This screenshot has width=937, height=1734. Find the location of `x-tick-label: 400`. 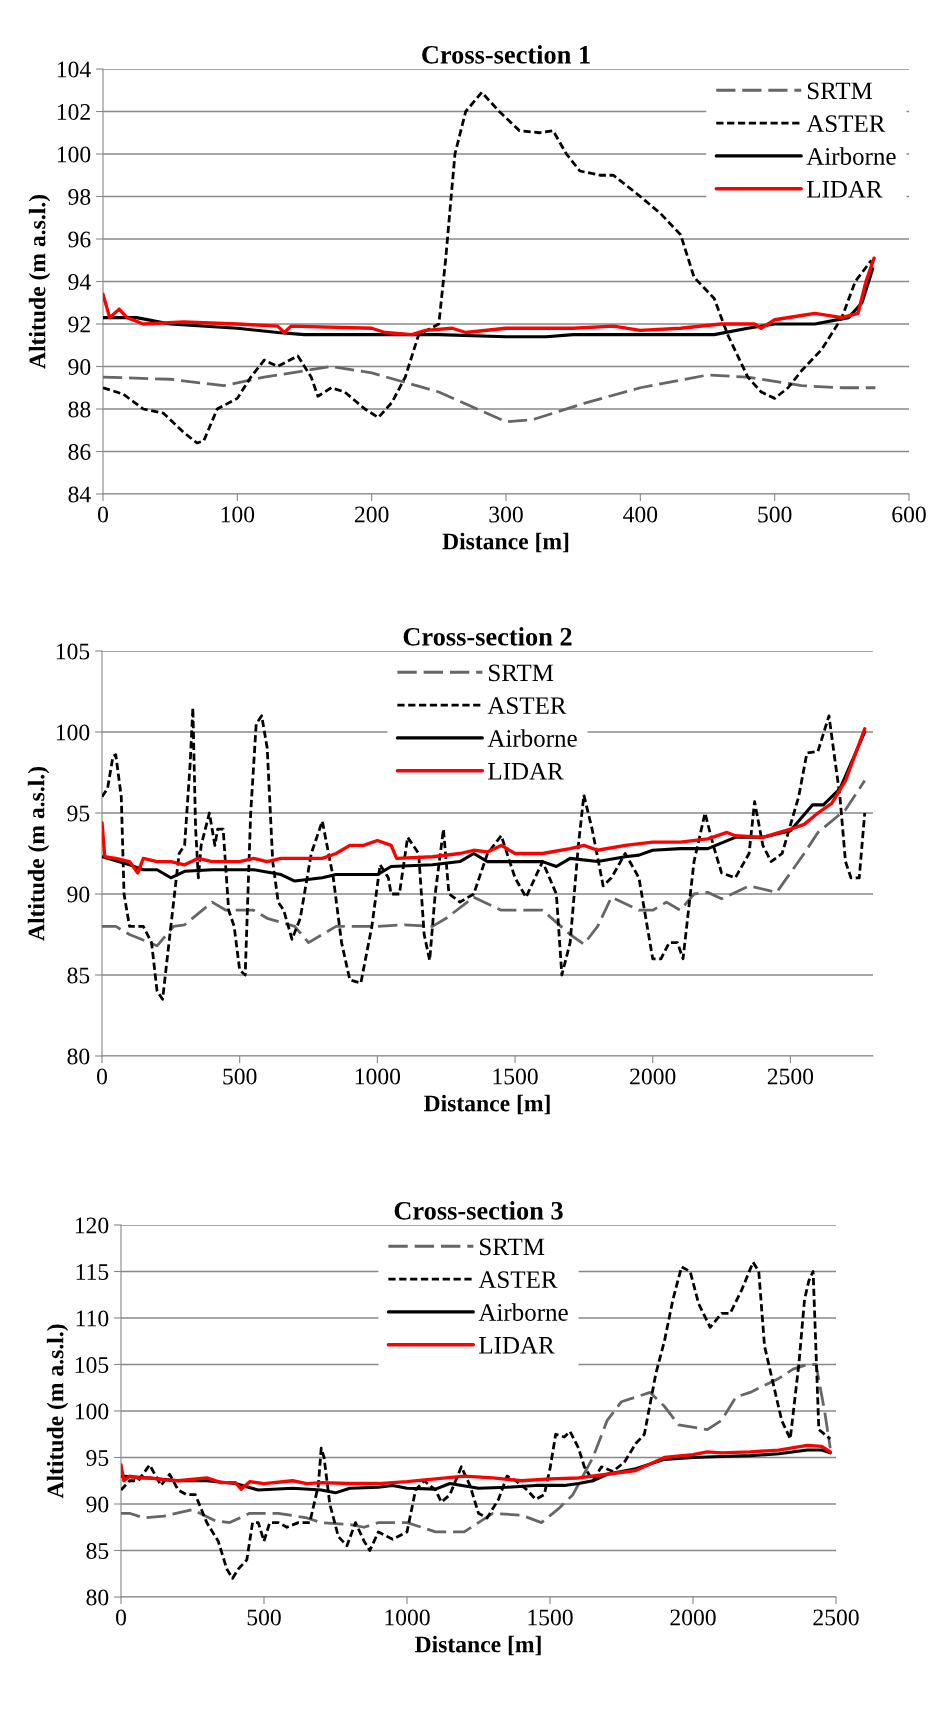

x-tick-label: 400 is located at coordinates (640, 514).